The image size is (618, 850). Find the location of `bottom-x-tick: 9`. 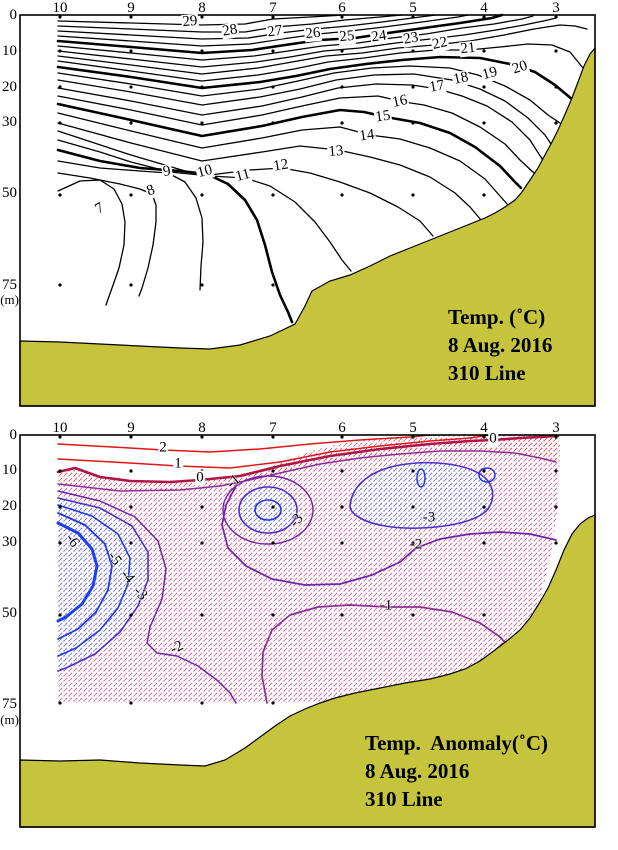

bottom-x-tick: 9 is located at coordinates (131, 428).